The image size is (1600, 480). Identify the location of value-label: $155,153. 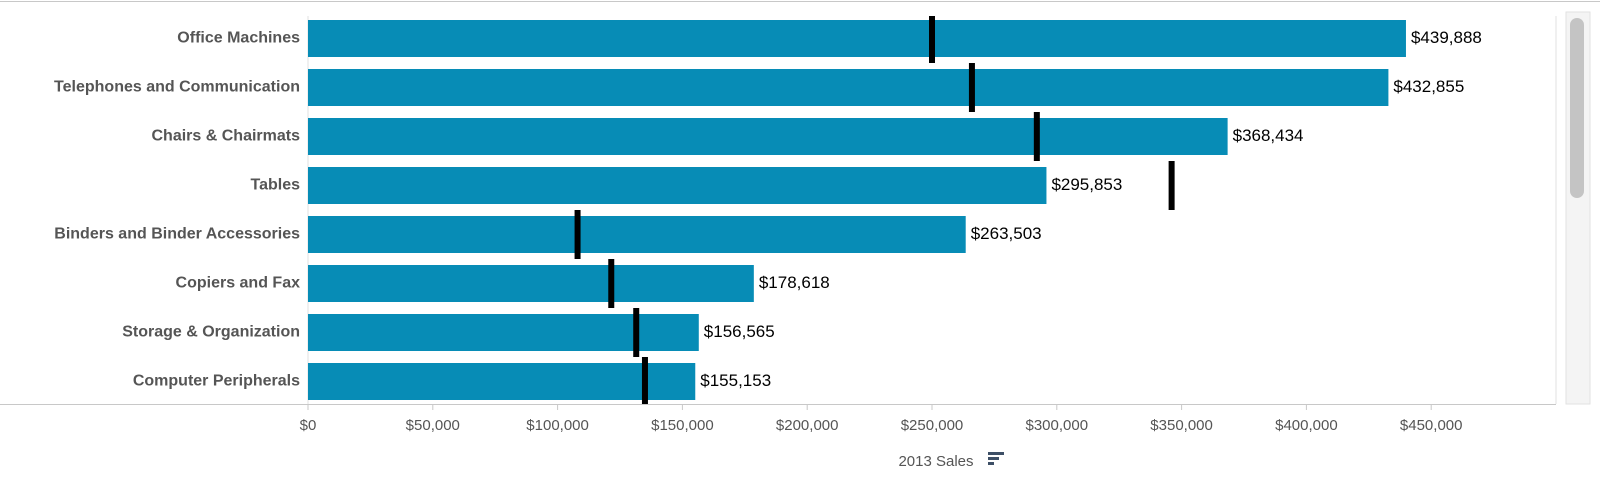
(735, 380).